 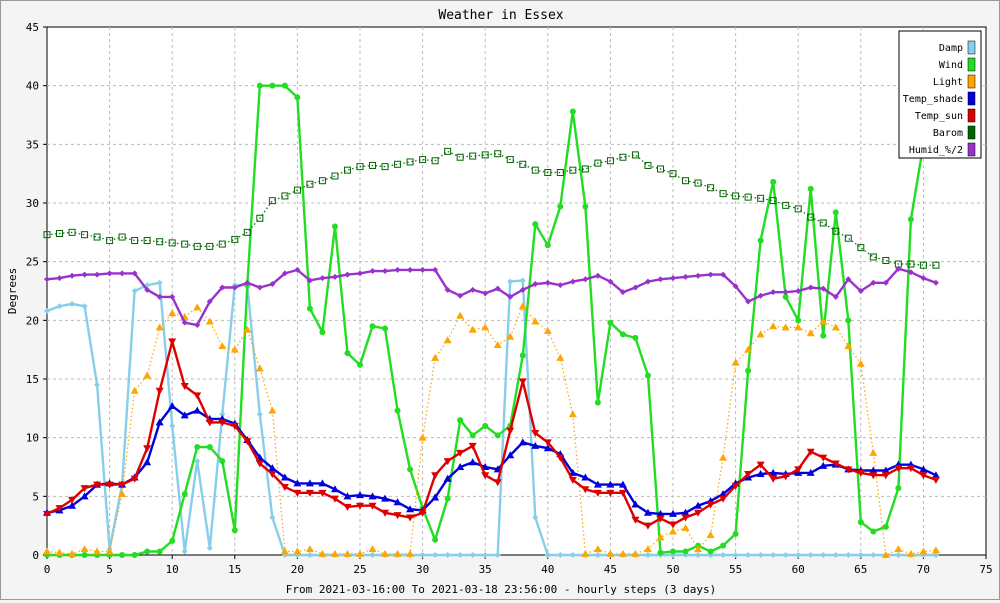 What do you see at coordinates (860, 569) in the screenshot?
I see `x-tick-label: 65` at bounding box center [860, 569].